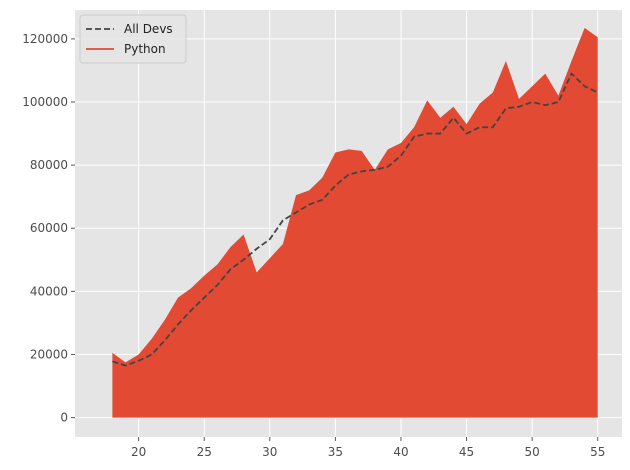 The image size is (630, 470). I want to click on x-tick-label: 50, so click(532, 452).